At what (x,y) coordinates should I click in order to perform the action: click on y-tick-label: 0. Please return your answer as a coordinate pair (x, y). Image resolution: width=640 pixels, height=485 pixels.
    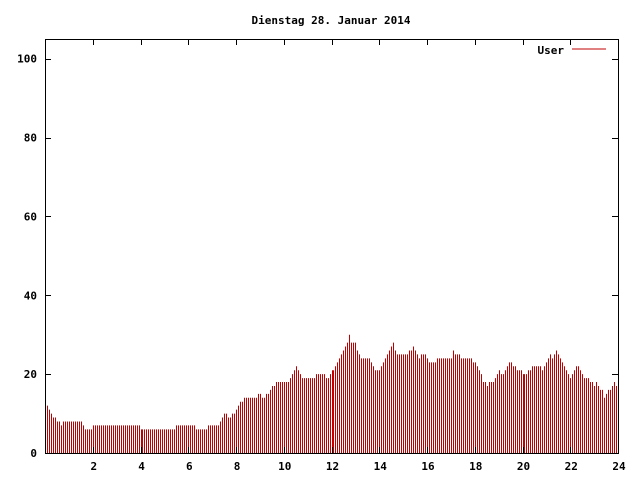
    Looking at the image, I should click on (33, 453).